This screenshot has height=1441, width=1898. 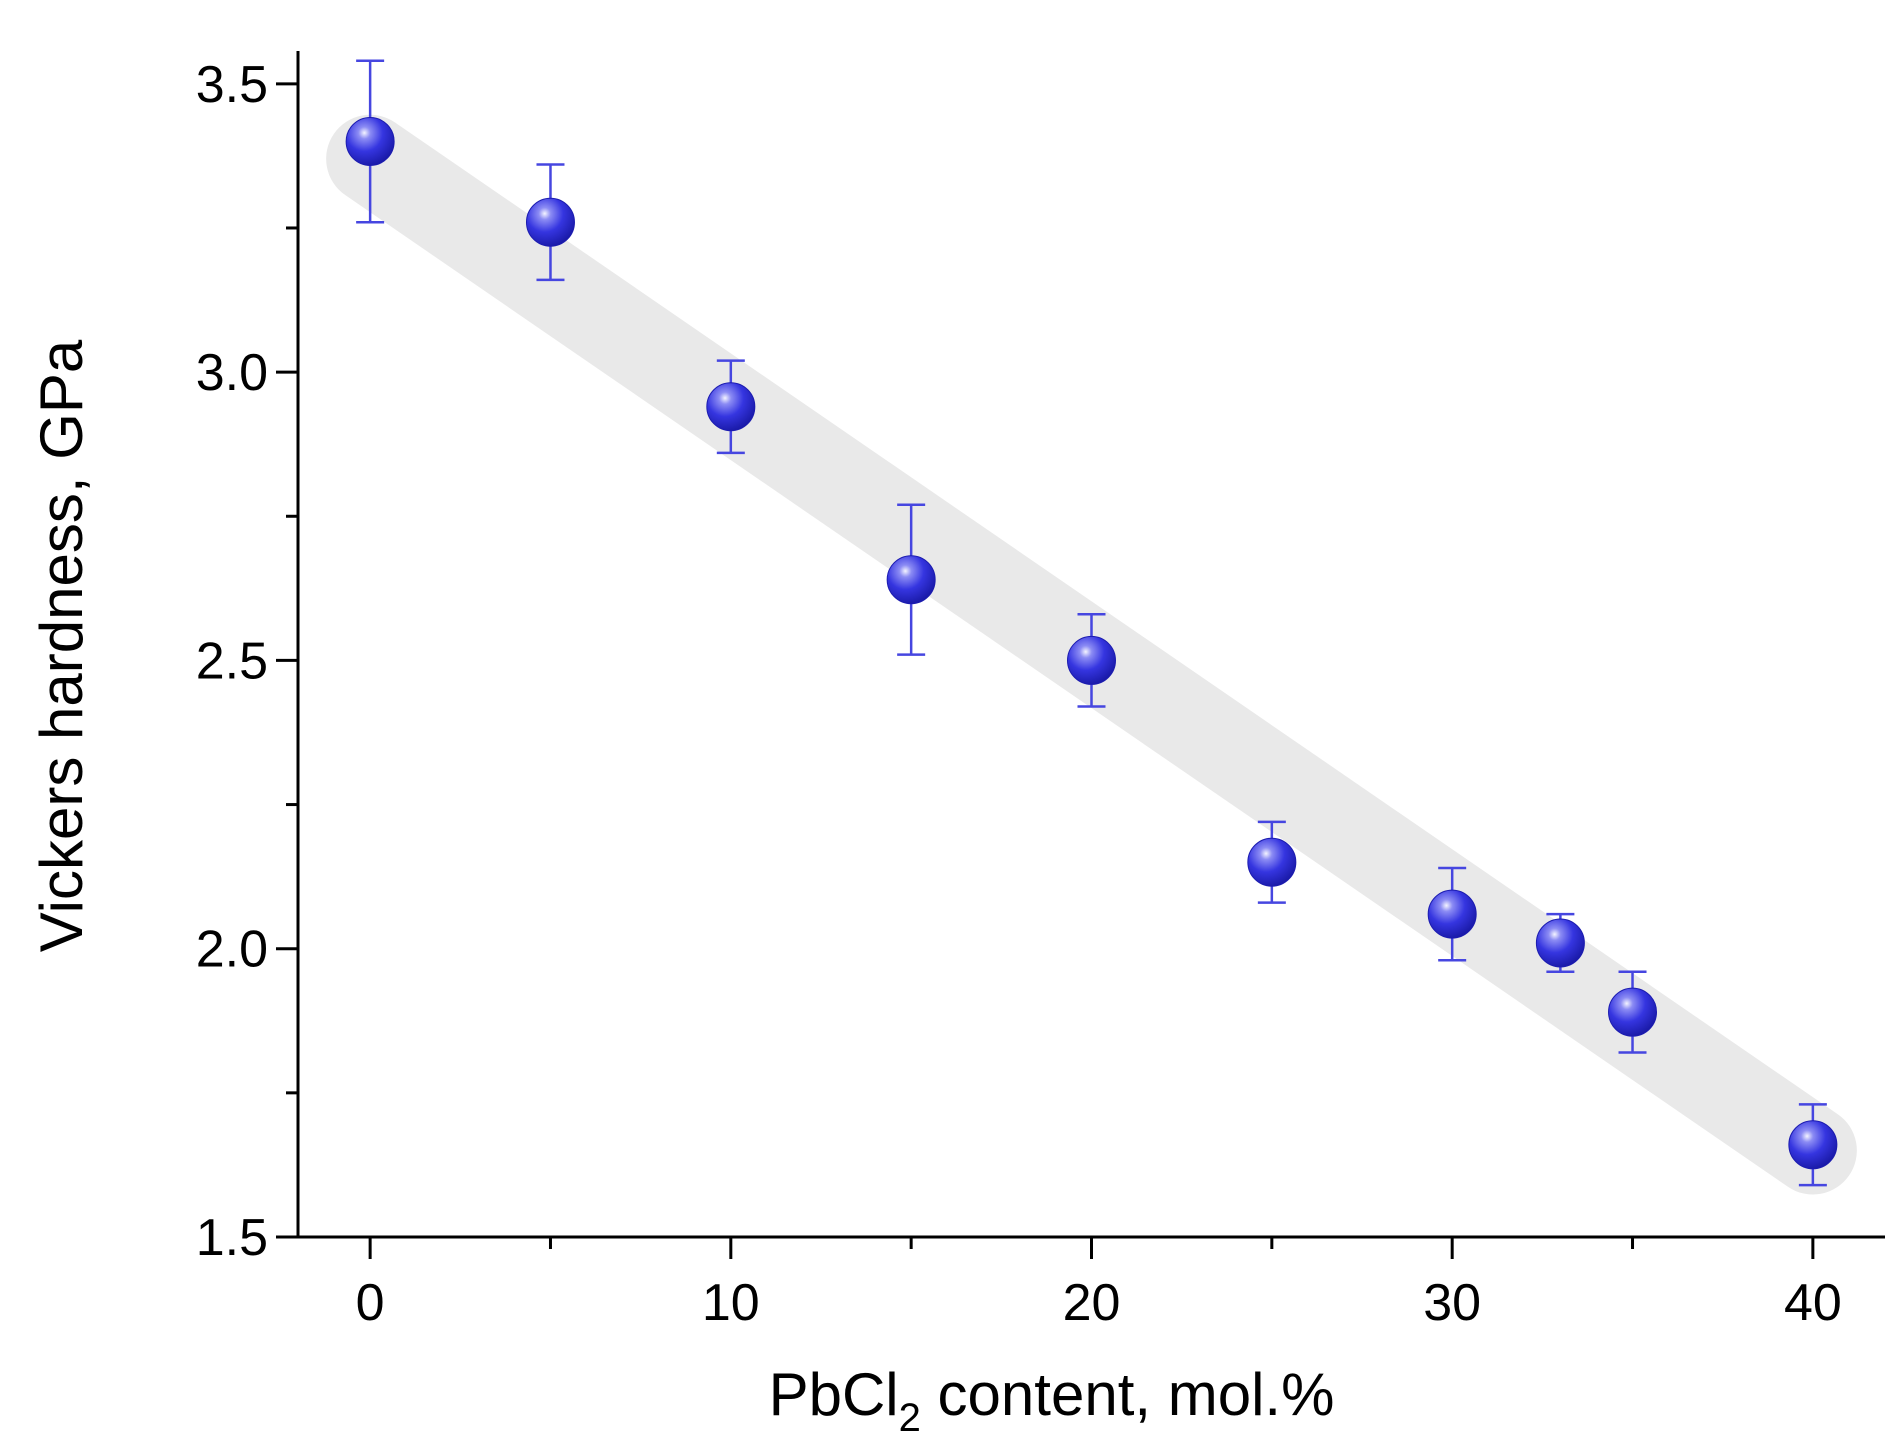 I want to click on x-tick-label-40: 40, so click(x=1813, y=1303).